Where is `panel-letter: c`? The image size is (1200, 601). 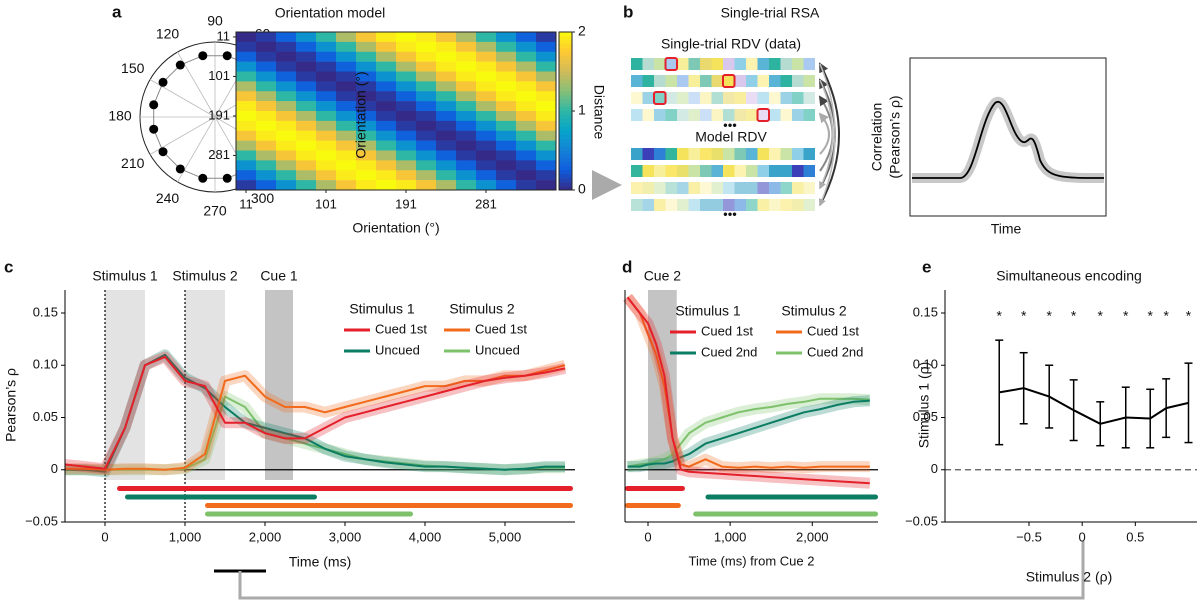 panel-letter: c is located at coordinates (8, 266).